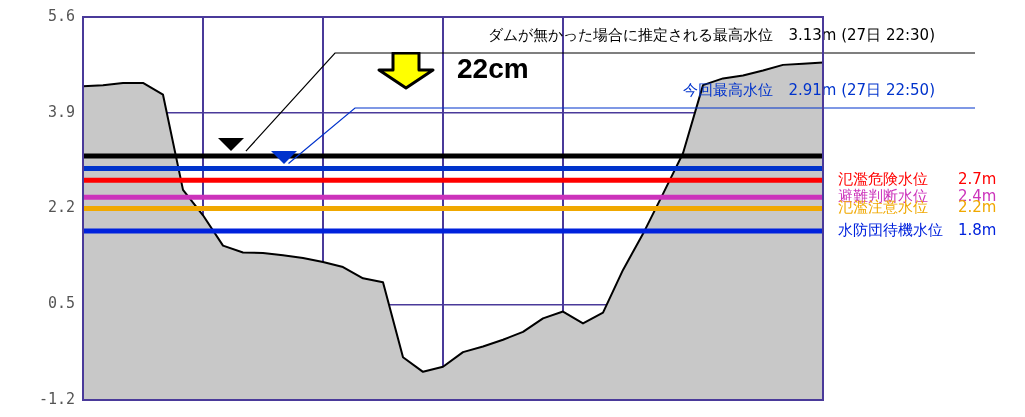 The image size is (1025, 417). What do you see at coordinates (917, 229) in the screenshot?
I see `ref-line-label: 水防団待機水位 1.8m` at bounding box center [917, 229].